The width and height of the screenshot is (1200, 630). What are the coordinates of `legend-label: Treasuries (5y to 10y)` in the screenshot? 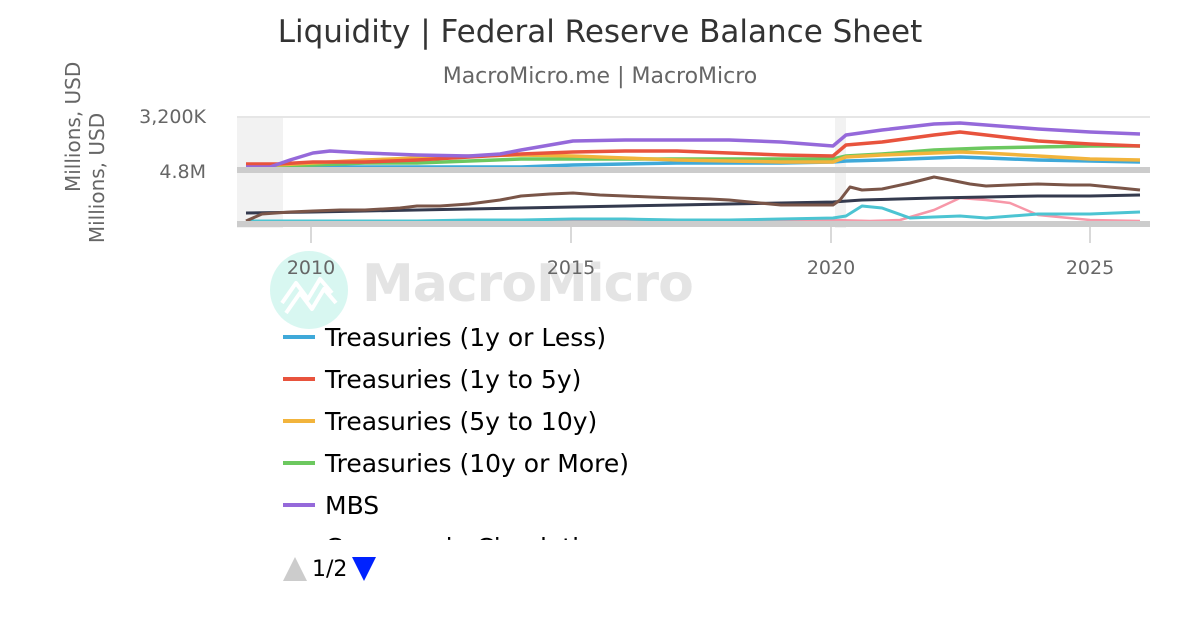 It's located at (461, 421).